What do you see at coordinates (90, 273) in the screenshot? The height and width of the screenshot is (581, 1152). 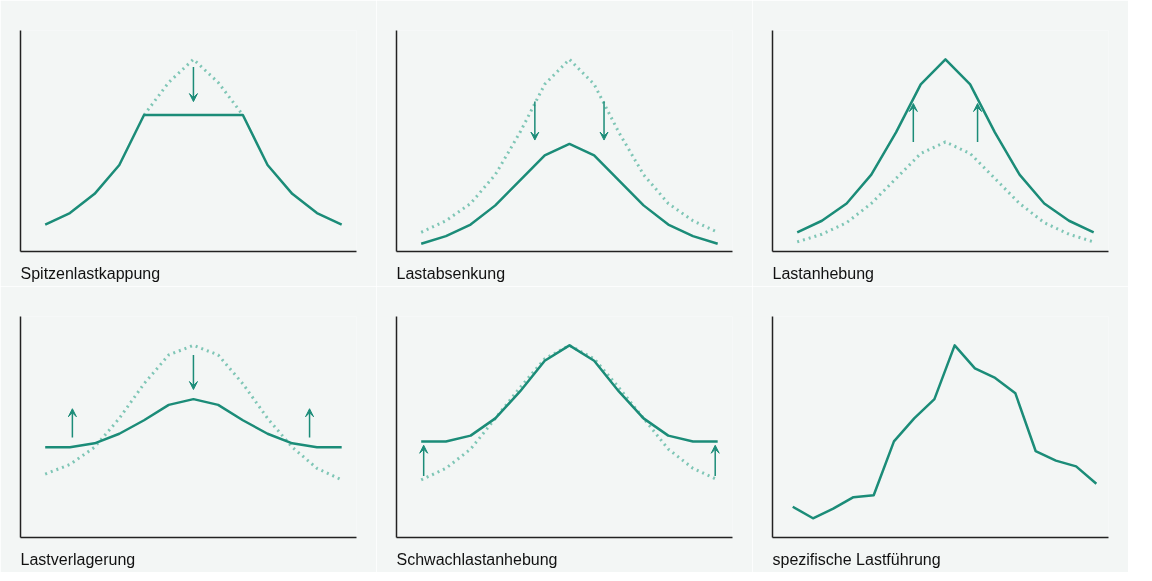 I see `text: Spitzenlastkappung` at bounding box center [90, 273].